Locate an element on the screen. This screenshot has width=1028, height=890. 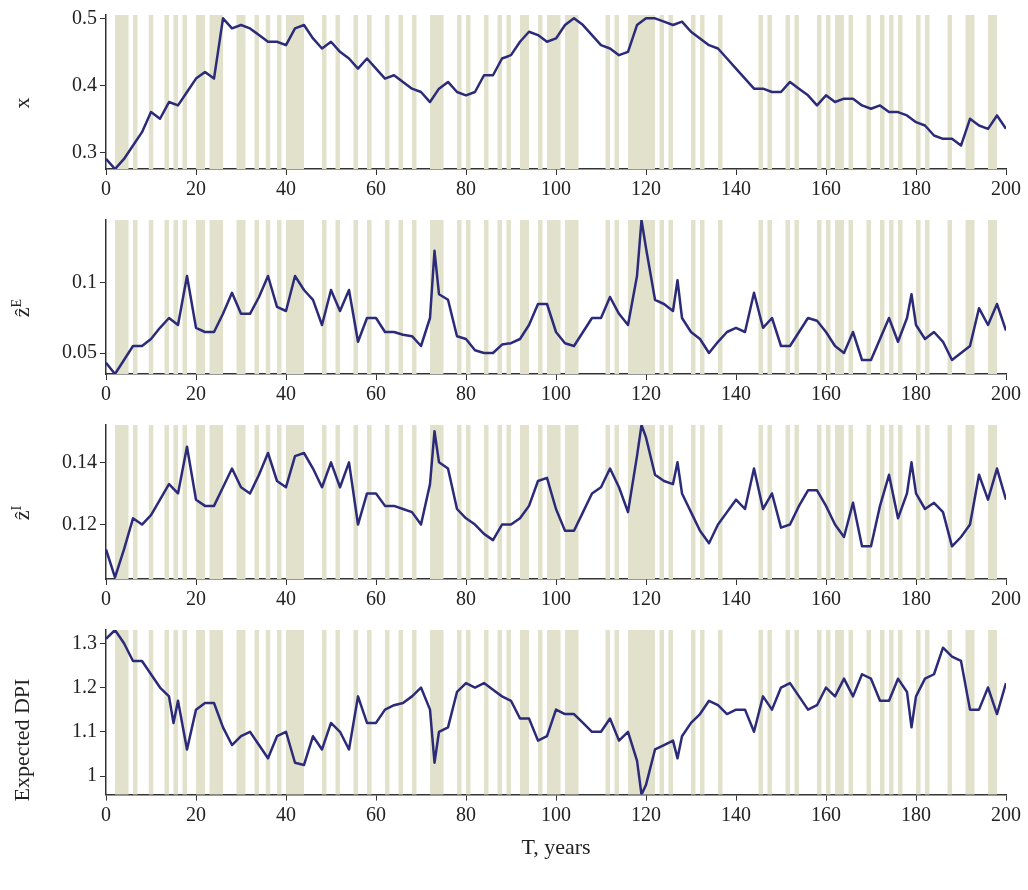
y-tick-label: 0.3 is located at coordinates (84, 150).